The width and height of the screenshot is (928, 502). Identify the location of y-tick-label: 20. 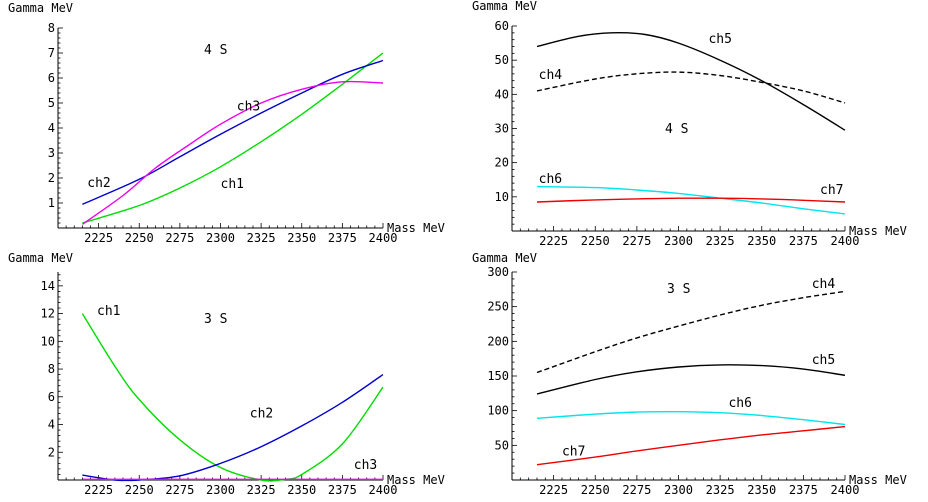
(502, 163).